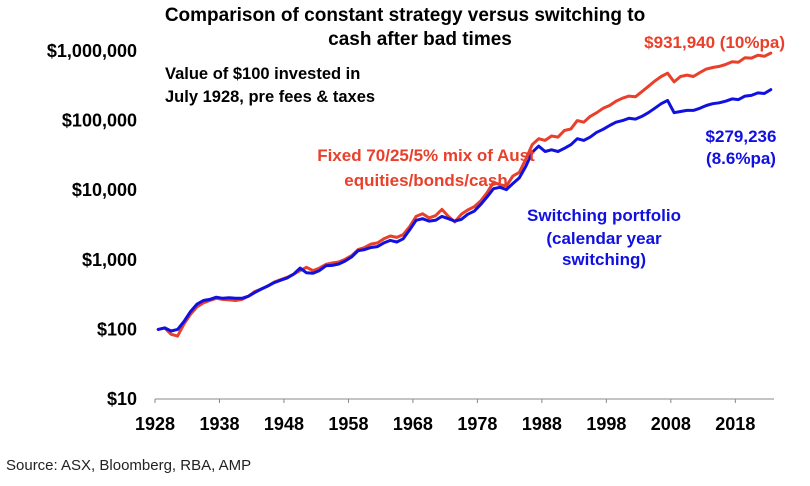  I want to click on x-tick-label: 1928, so click(155, 424).